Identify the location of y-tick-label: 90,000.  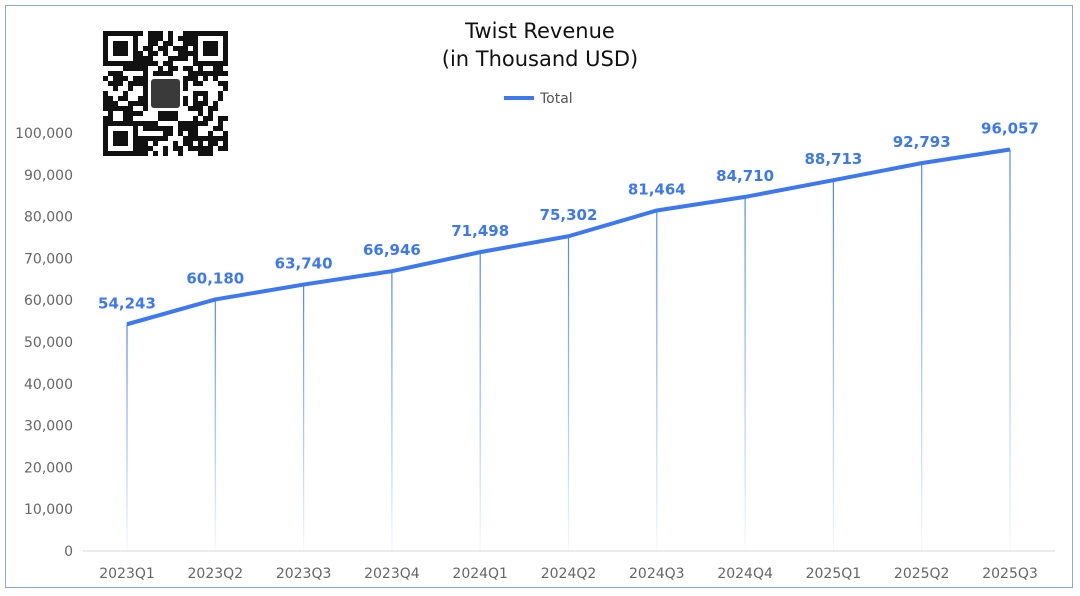
(48, 176).